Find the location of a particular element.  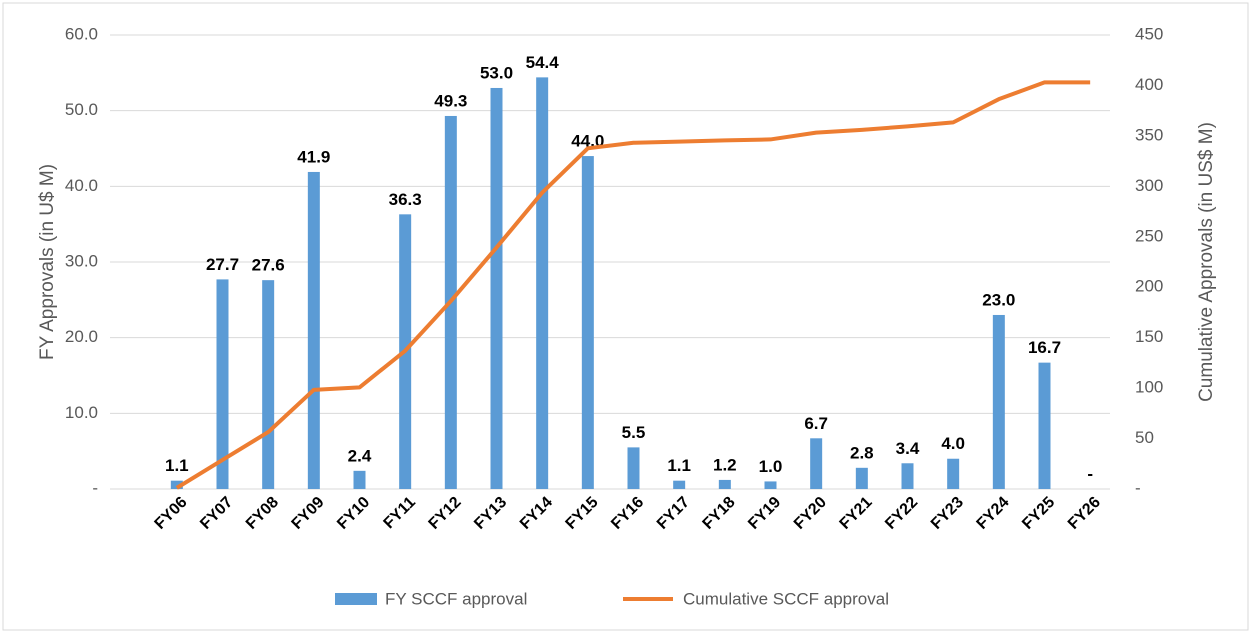

data-label: 16.7 is located at coordinates (1044, 347).